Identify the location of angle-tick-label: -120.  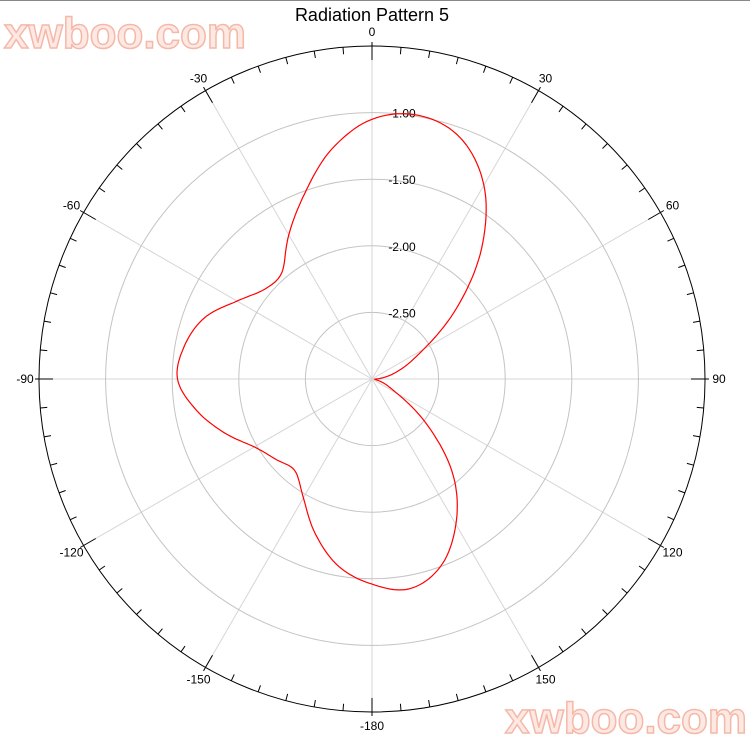
(71, 553).